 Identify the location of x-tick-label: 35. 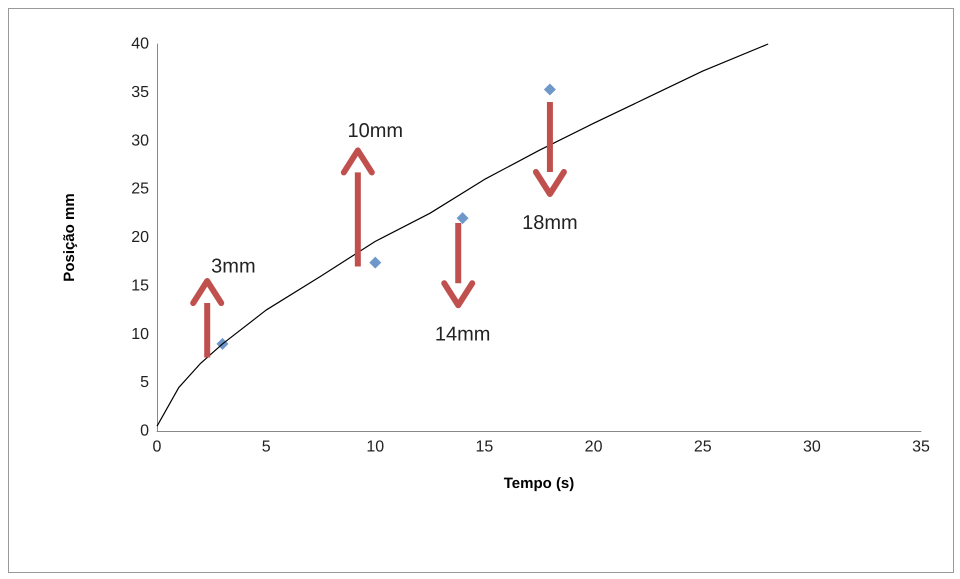
(921, 447).